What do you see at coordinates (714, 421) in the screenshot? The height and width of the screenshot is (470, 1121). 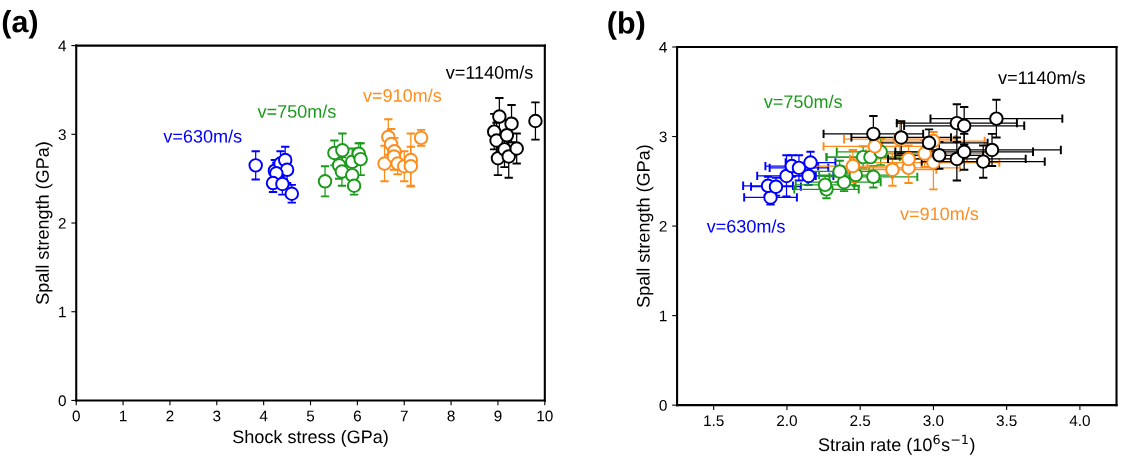 I see `x-tick-label: 1.5` at bounding box center [714, 421].